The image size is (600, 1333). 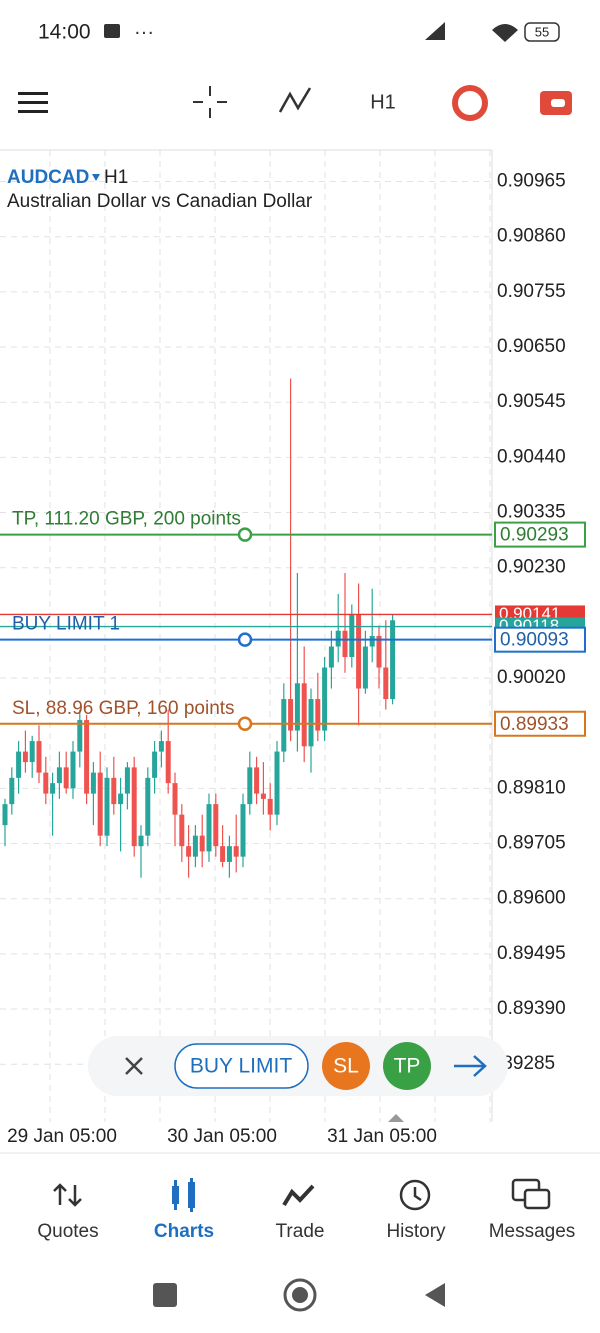 What do you see at coordinates (165, 1295) in the screenshot?
I see `recents-button` at bounding box center [165, 1295].